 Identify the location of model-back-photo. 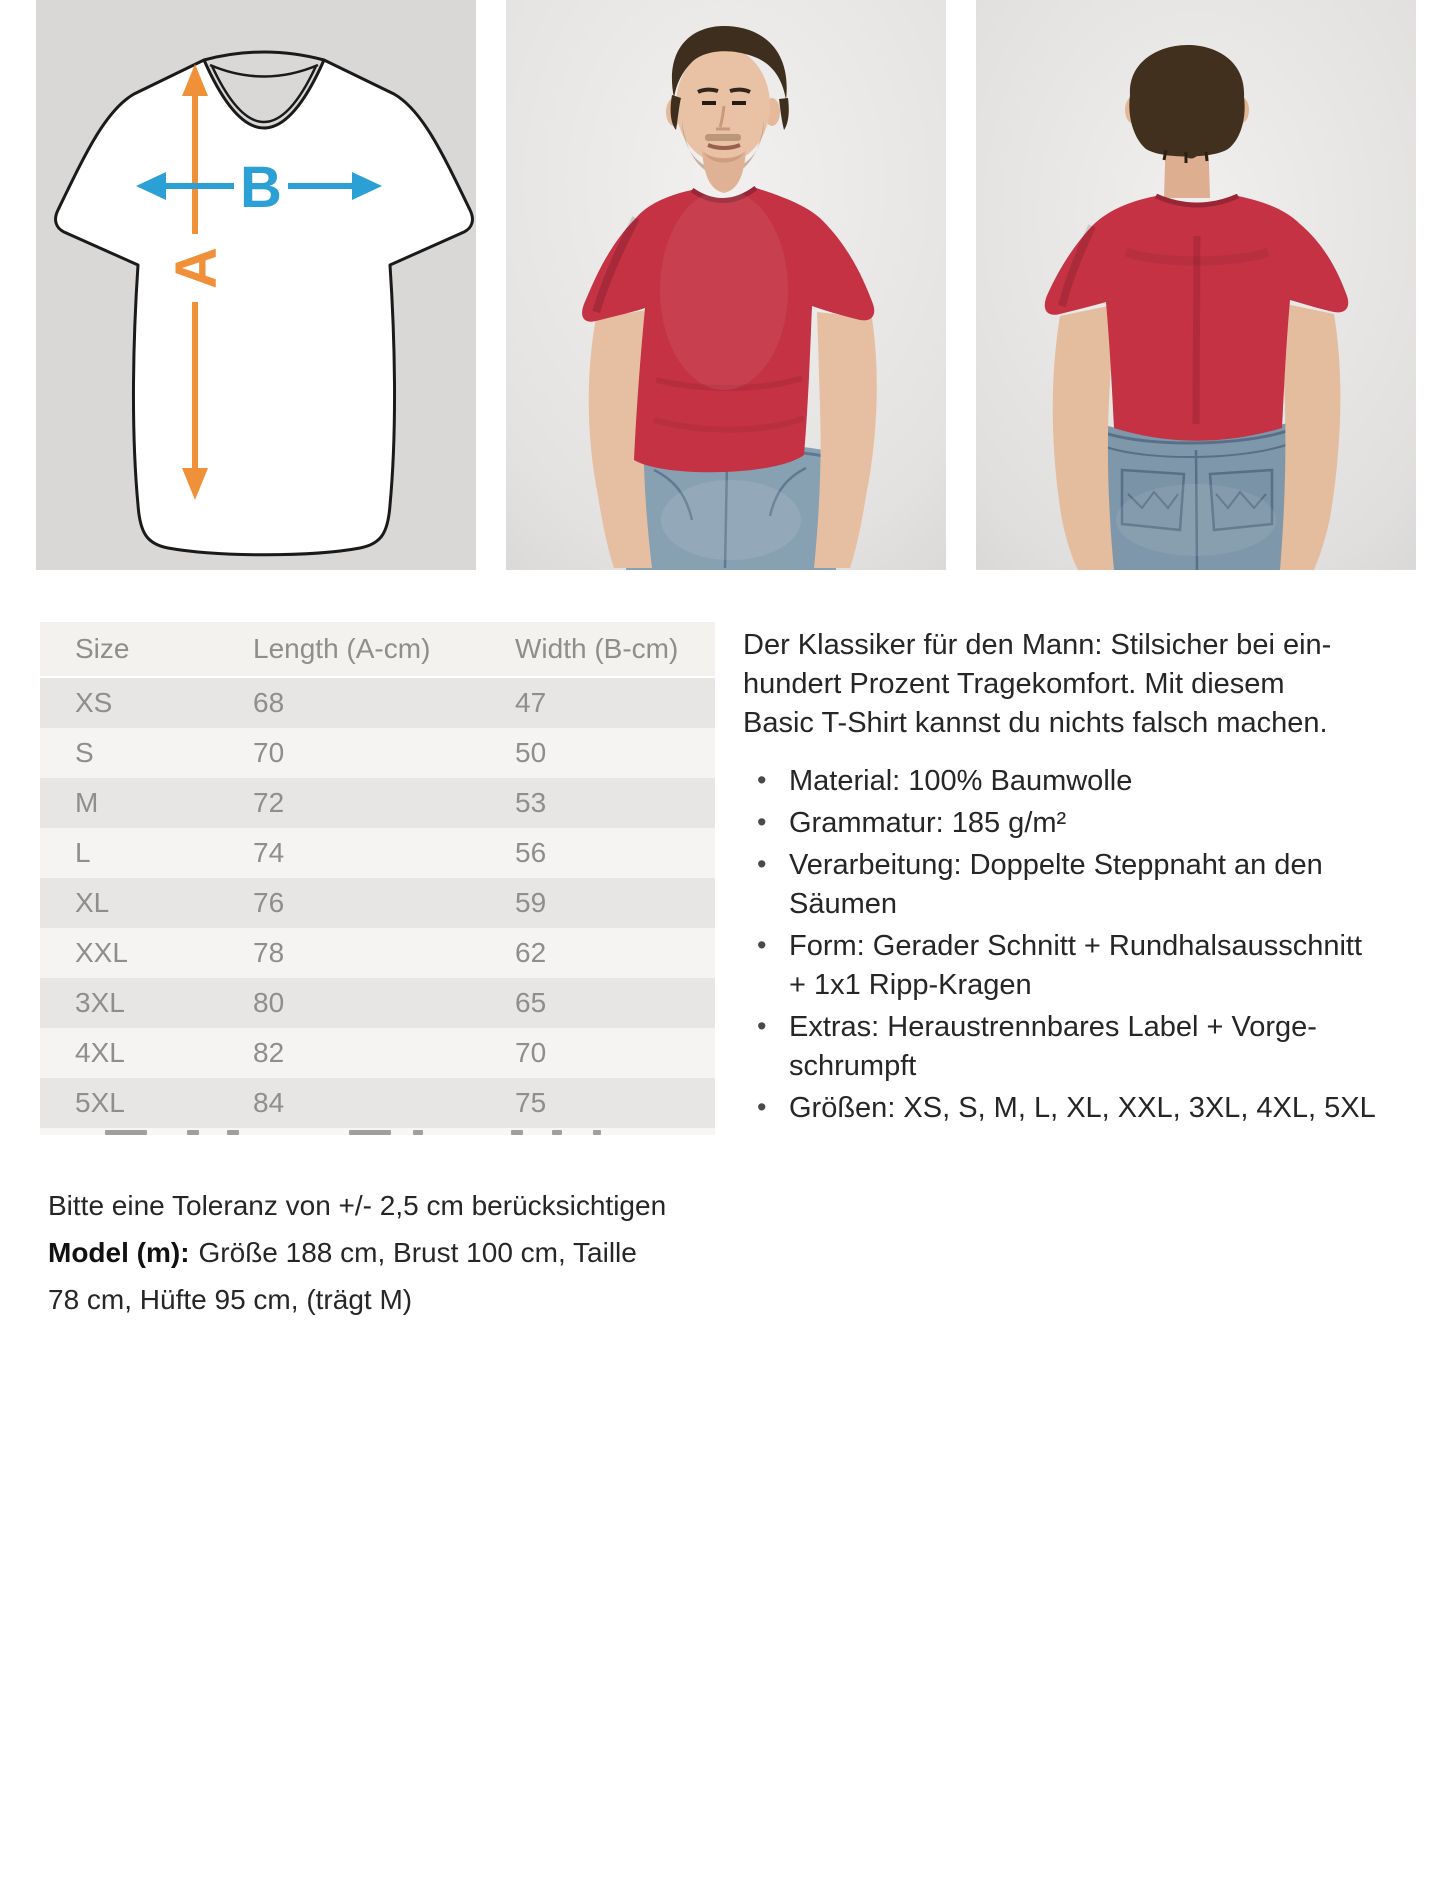
(1196, 285).